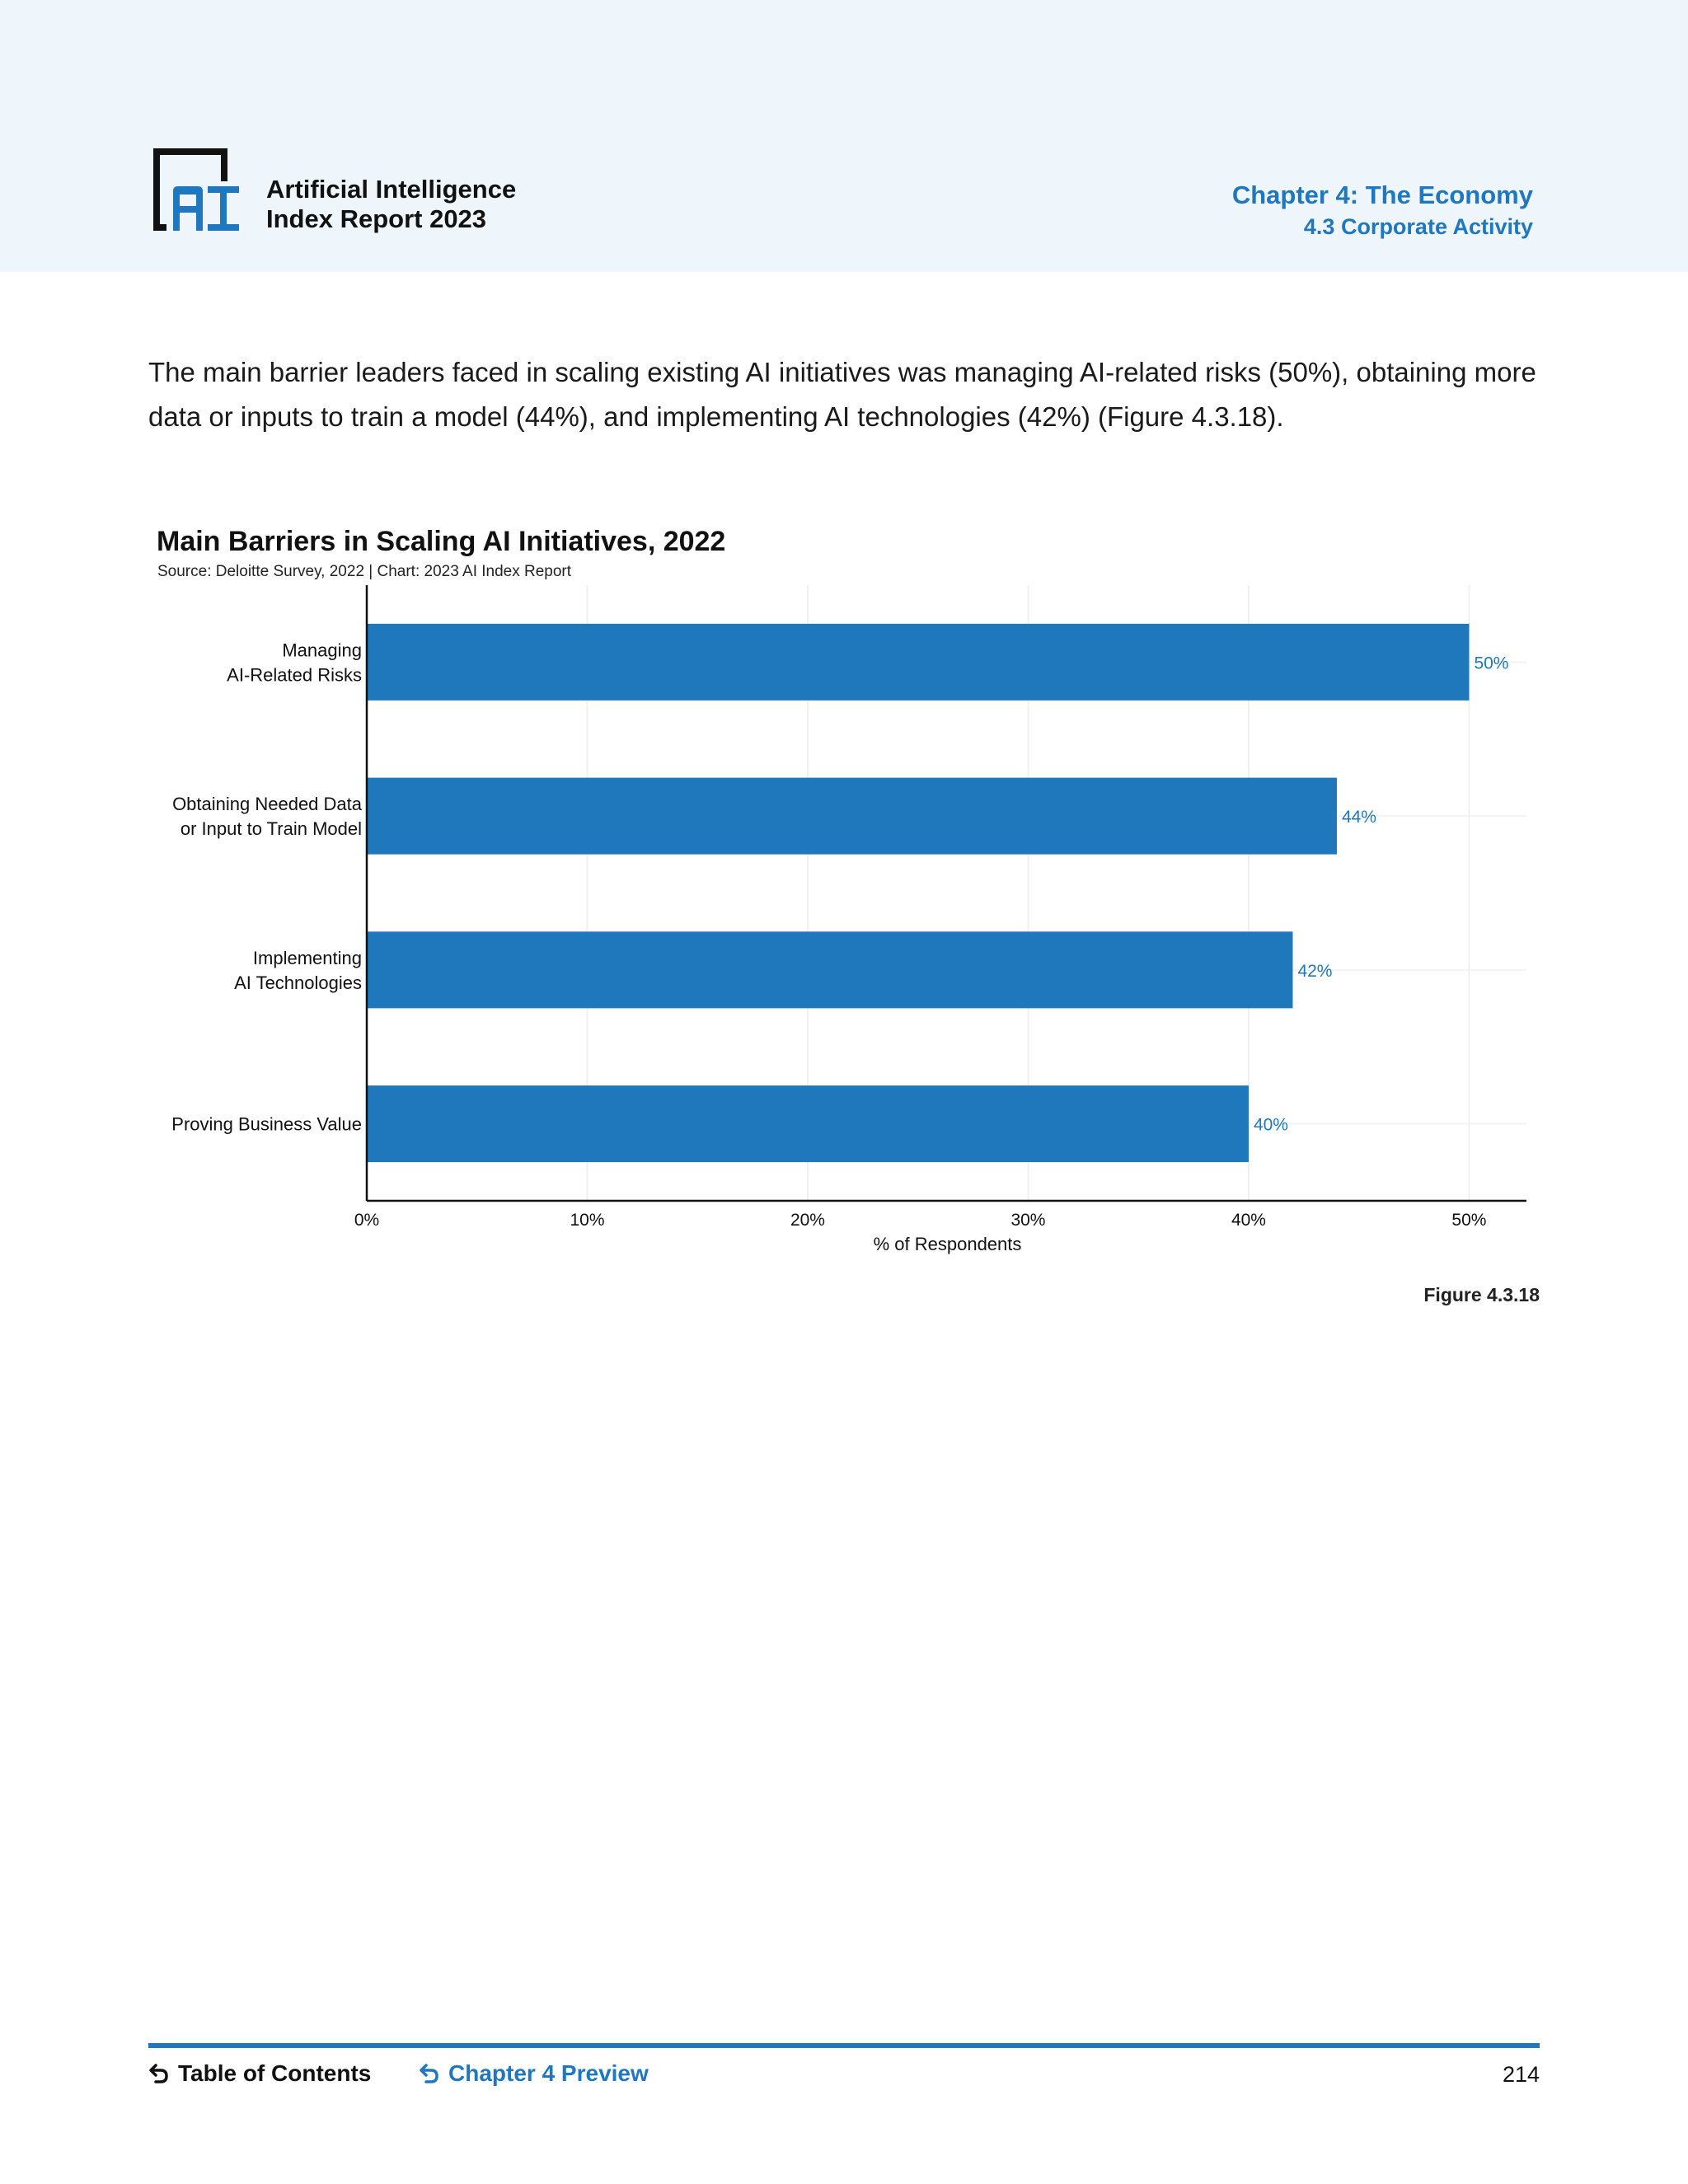 The width and height of the screenshot is (1688, 2184). What do you see at coordinates (587, 1220) in the screenshot?
I see `x-tick-label: 10%` at bounding box center [587, 1220].